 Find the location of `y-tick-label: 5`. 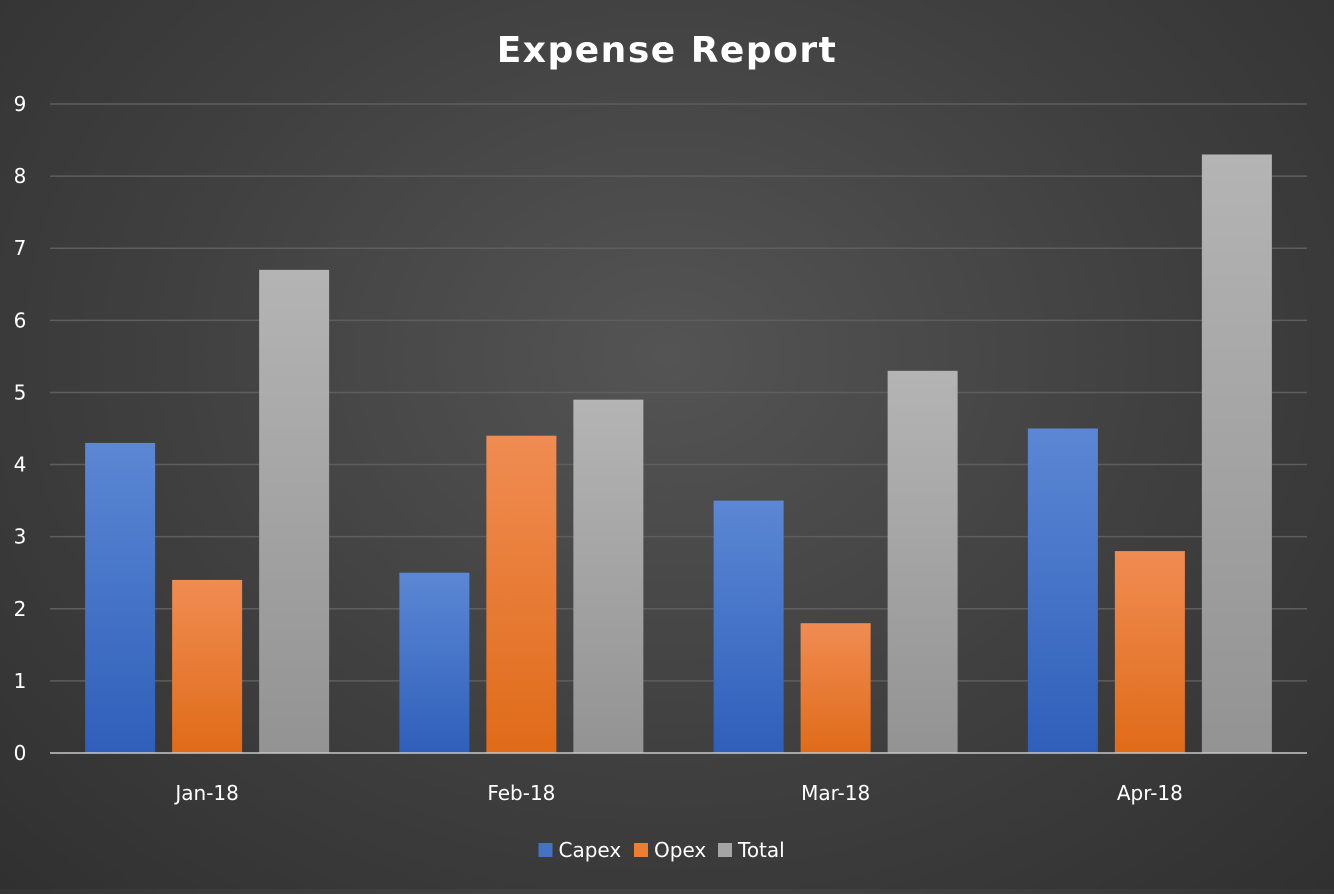

y-tick-label: 5 is located at coordinates (20, 392).